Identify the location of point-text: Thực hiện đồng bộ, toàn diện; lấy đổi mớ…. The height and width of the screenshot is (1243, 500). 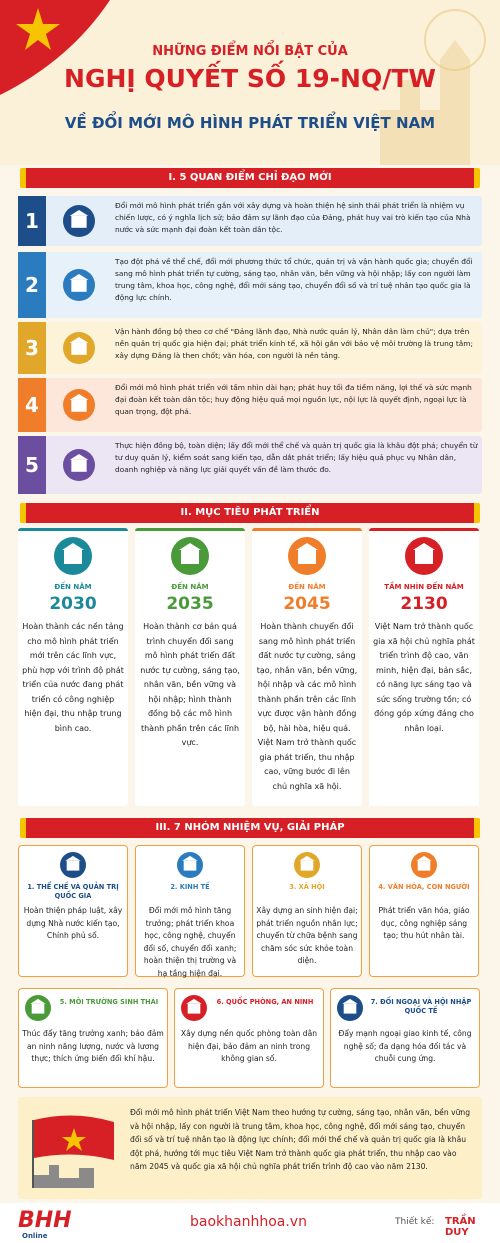
(296, 457).